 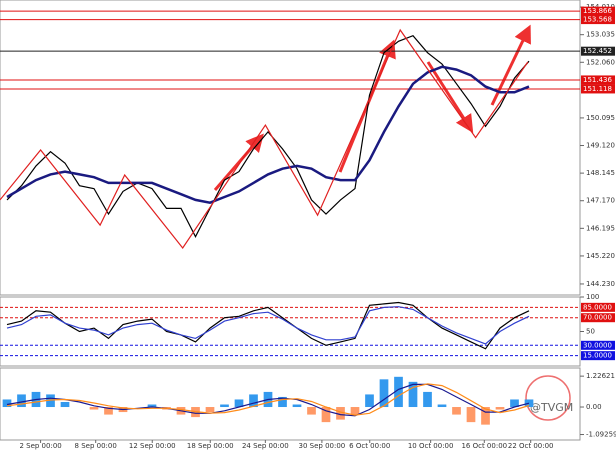 What do you see at coordinates (600, 256) in the screenshot?
I see `y-tick-label: 145.220` at bounding box center [600, 256].